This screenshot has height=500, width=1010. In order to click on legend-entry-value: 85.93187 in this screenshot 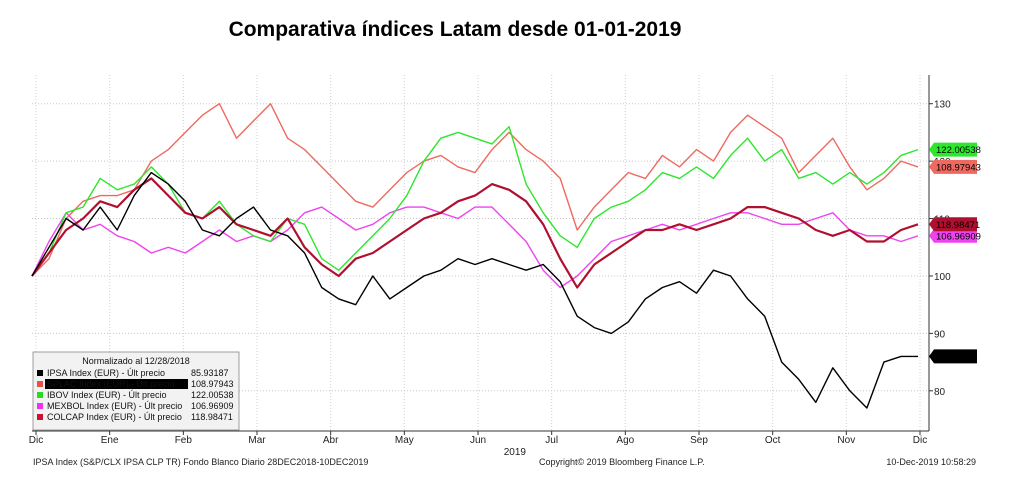, I will do `click(210, 373)`.